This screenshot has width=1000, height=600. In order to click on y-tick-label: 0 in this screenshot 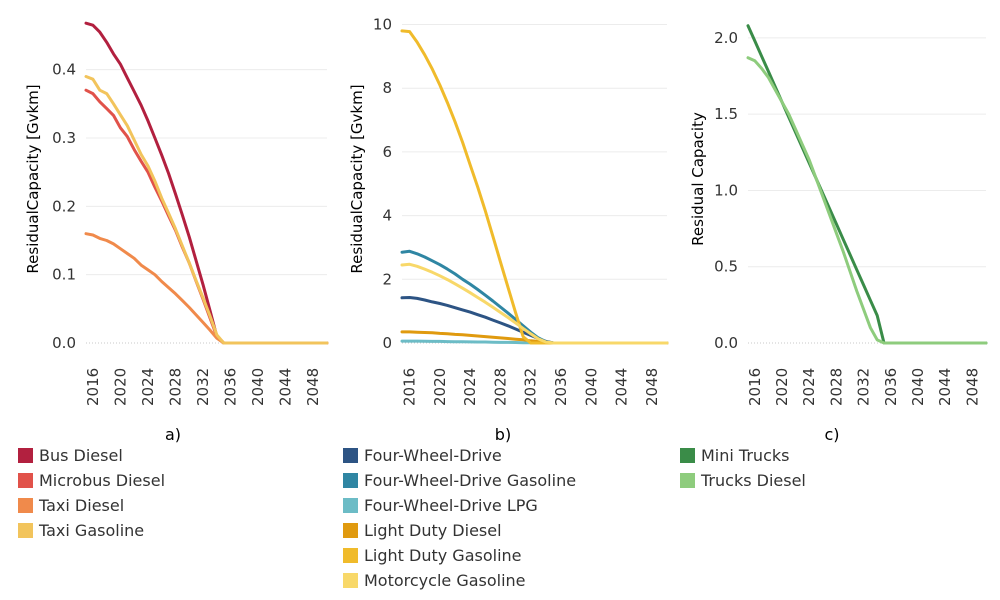, I will do `click(387, 343)`.